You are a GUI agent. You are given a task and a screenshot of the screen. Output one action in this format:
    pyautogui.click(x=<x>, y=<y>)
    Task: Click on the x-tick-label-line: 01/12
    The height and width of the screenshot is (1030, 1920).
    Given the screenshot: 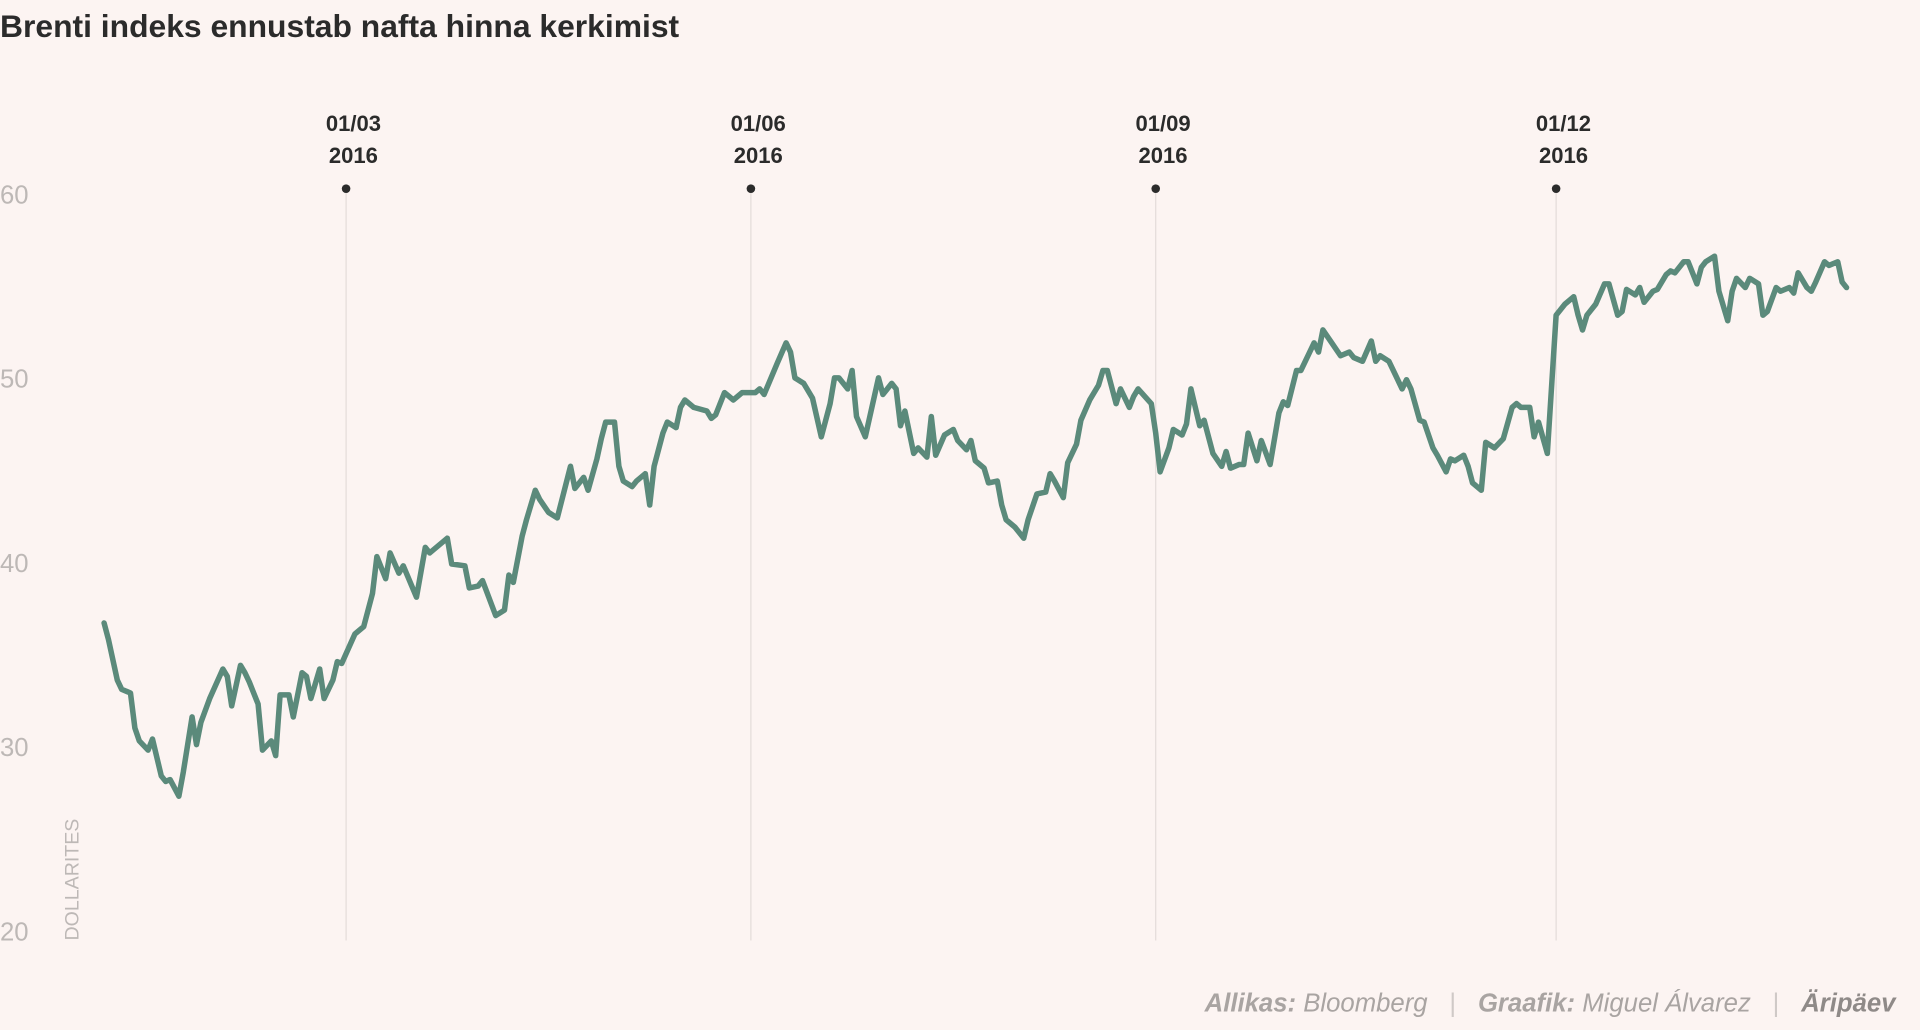 What is the action you would take?
    pyautogui.click(x=1563, y=123)
    